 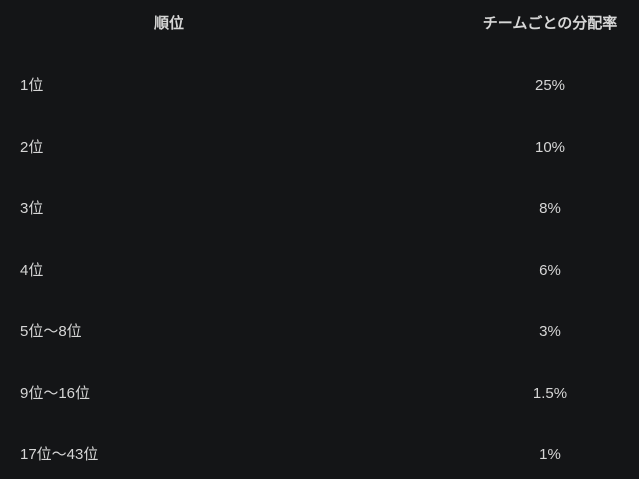 What do you see at coordinates (32, 270) in the screenshot?
I see `rank-cell: 4位` at bounding box center [32, 270].